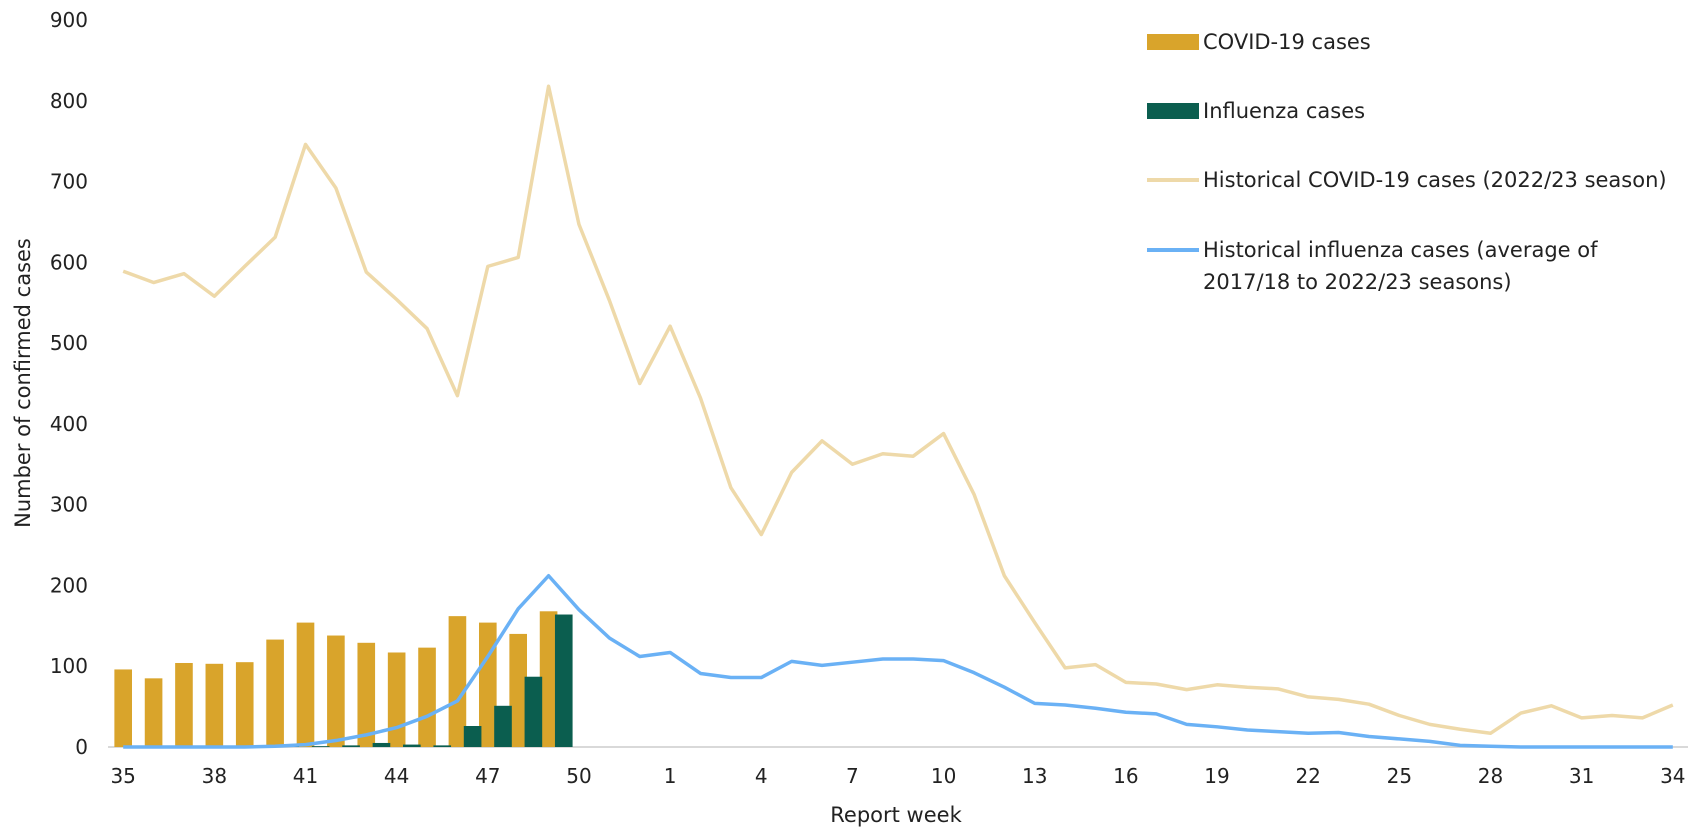 The width and height of the screenshot is (1697, 833). I want to click on legend-label: Influenza cases, so click(1284, 111).